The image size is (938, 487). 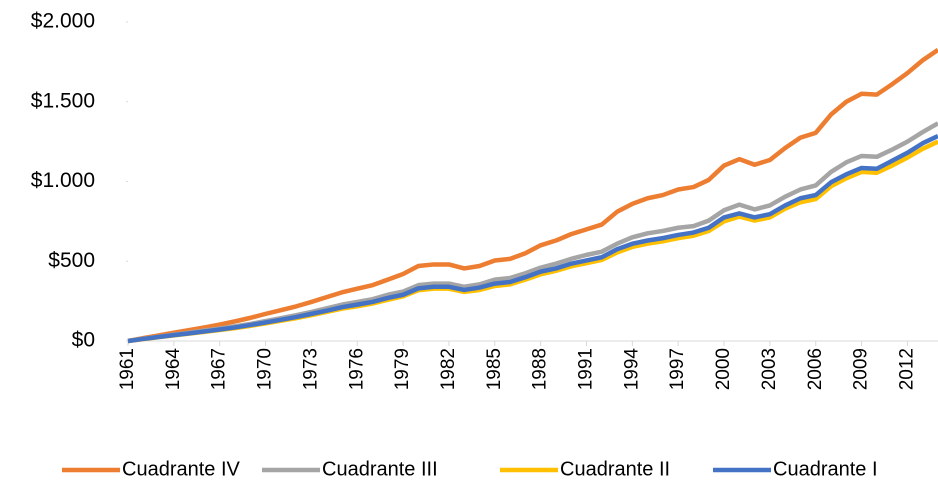 What do you see at coordinates (83, 340) in the screenshot?
I see `y-tick-label: $0` at bounding box center [83, 340].